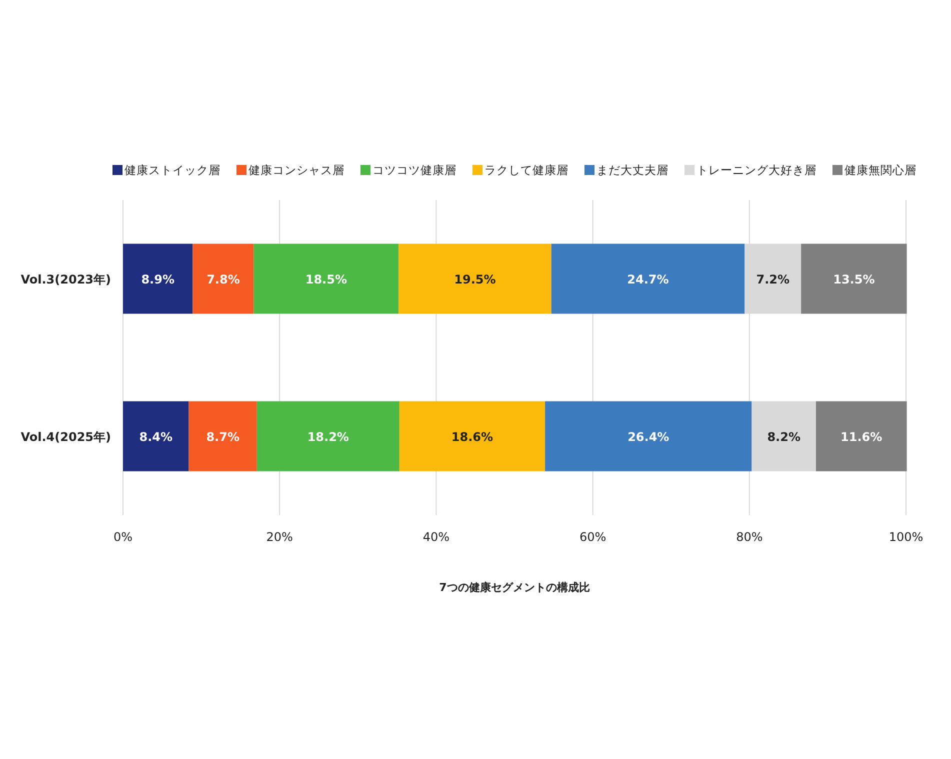 This screenshot has height=759, width=951. Describe the element at coordinates (472, 437) in the screenshot. I see `data-label: 18.6%` at that location.